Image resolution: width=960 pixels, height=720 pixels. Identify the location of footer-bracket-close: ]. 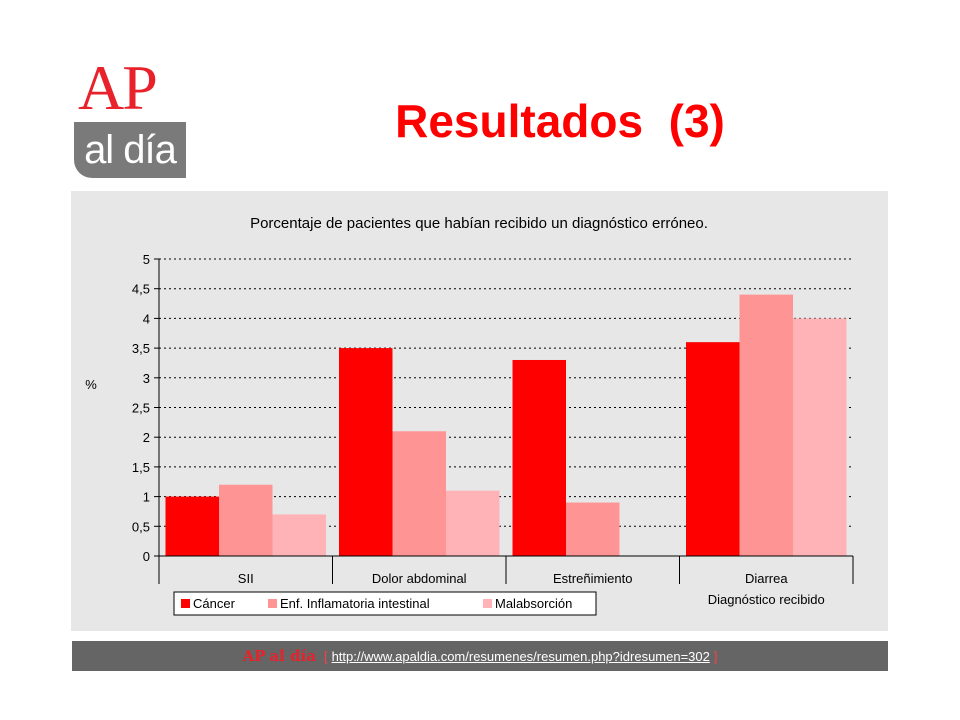
(715, 656).